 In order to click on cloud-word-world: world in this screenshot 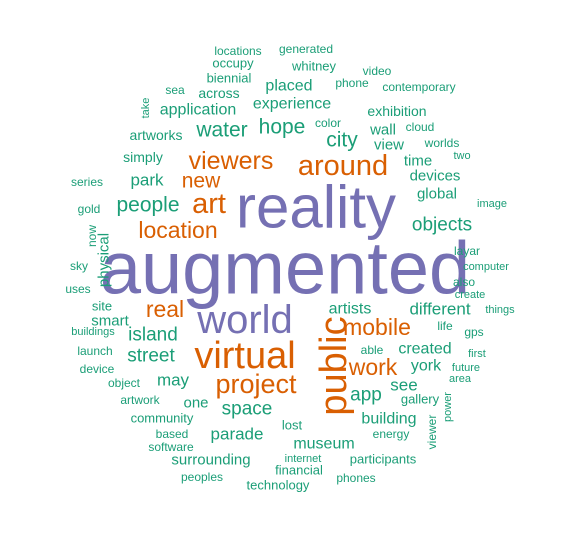, I will do `click(244, 320)`.